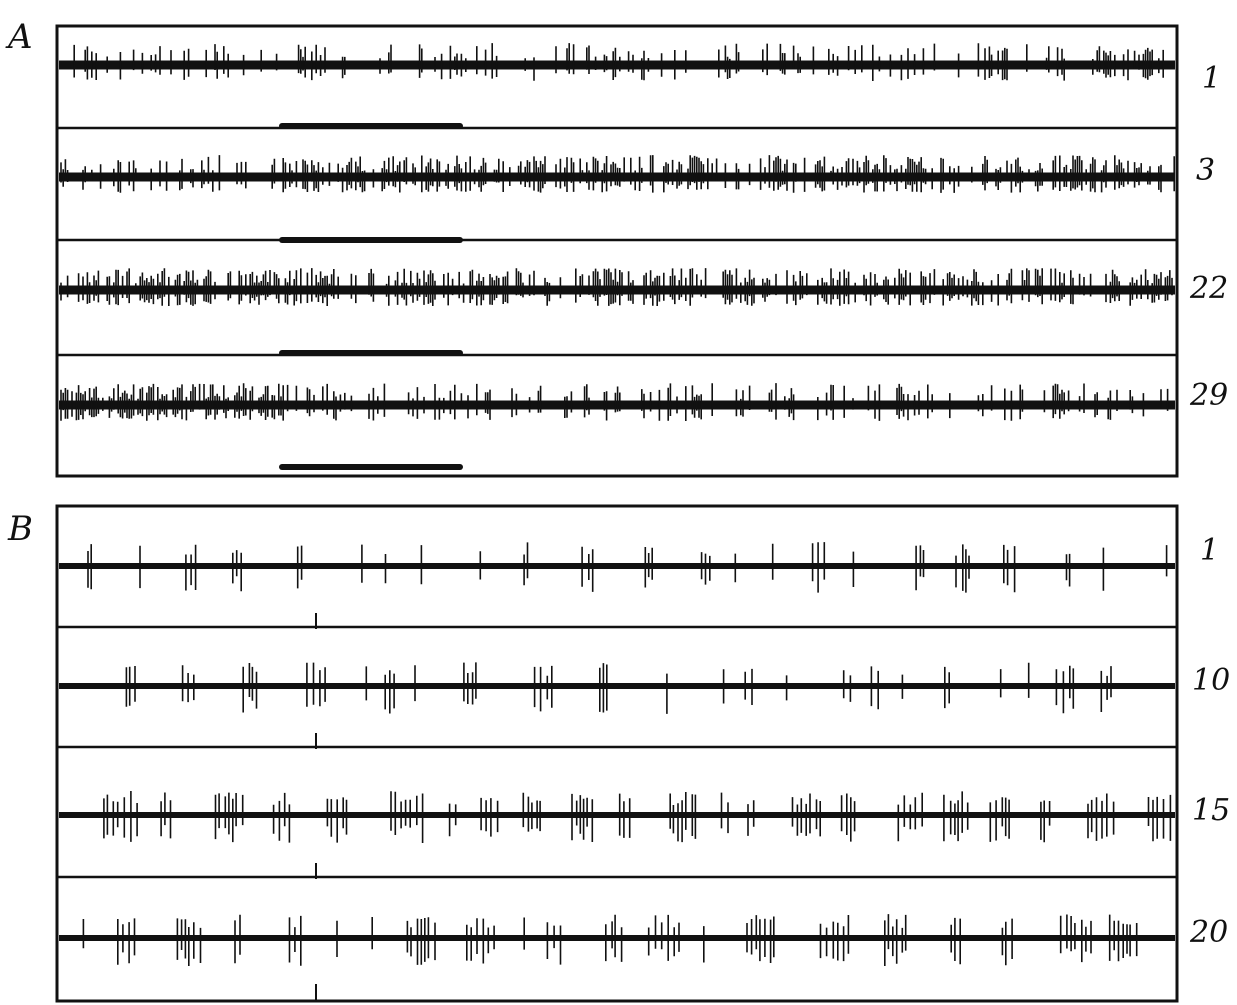 Image resolution: width=1237 pixels, height=1005 pixels. Describe the element at coordinates (1205, 170) in the screenshot. I see `trace-a-label-2: 3` at that location.